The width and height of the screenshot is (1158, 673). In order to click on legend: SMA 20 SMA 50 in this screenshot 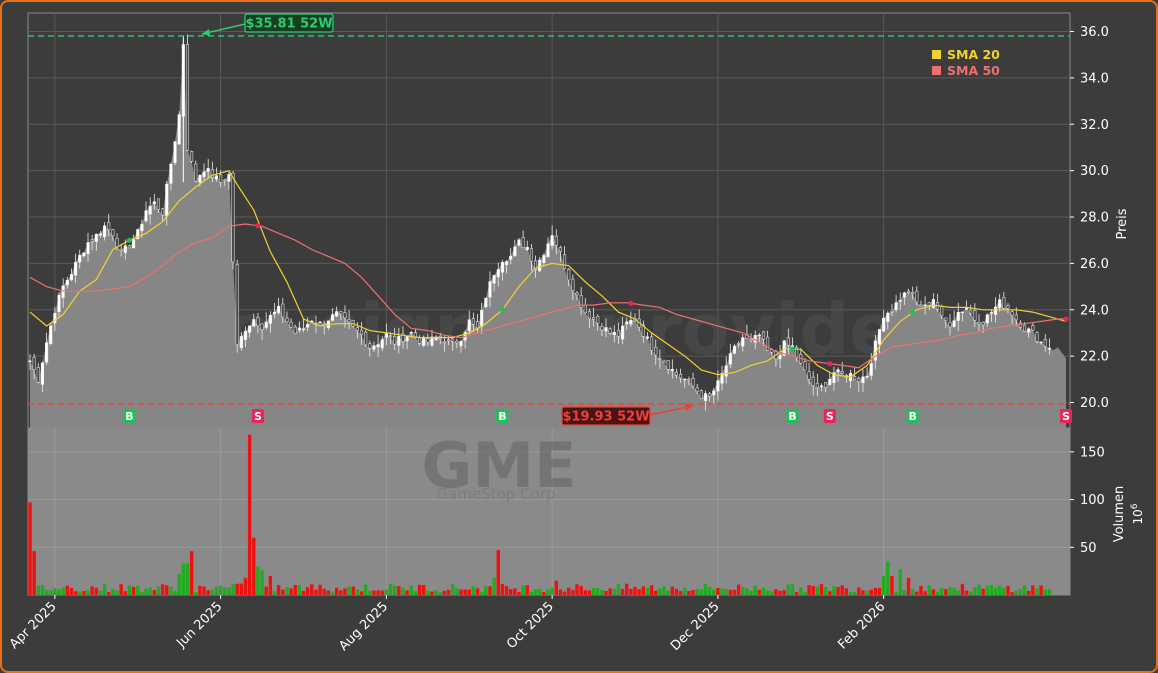, I will do `click(966, 62)`.